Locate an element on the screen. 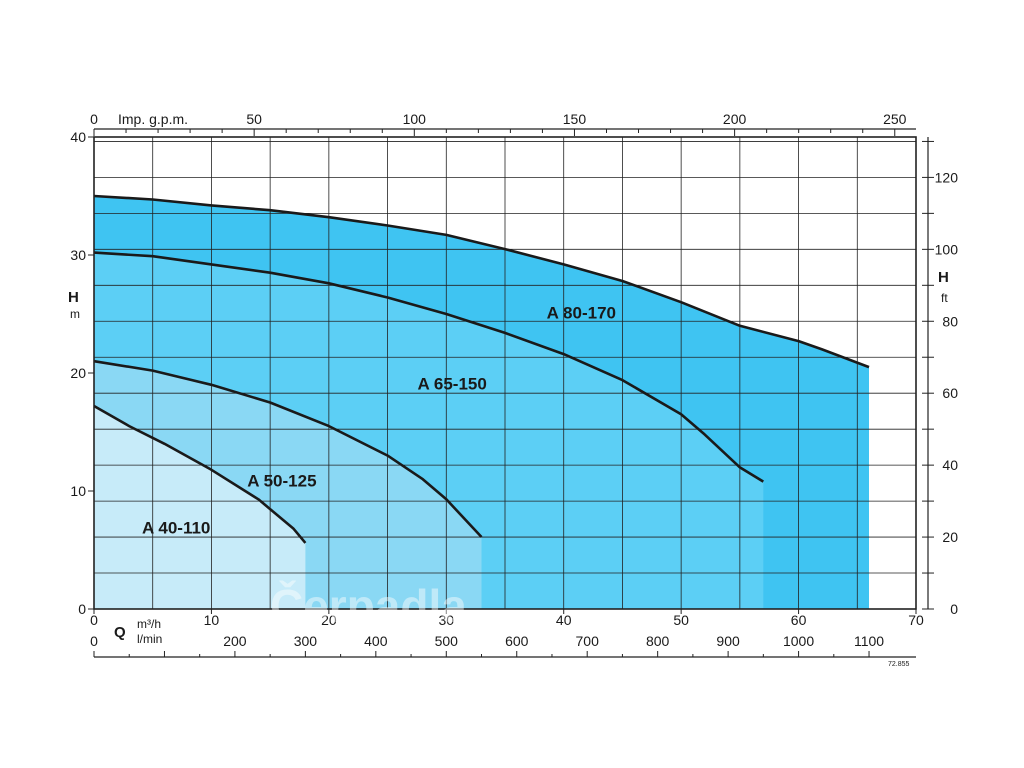 The width and height of the screenshot is (1024, 768). tick-label: 600 is located at coordinates (517, 641).